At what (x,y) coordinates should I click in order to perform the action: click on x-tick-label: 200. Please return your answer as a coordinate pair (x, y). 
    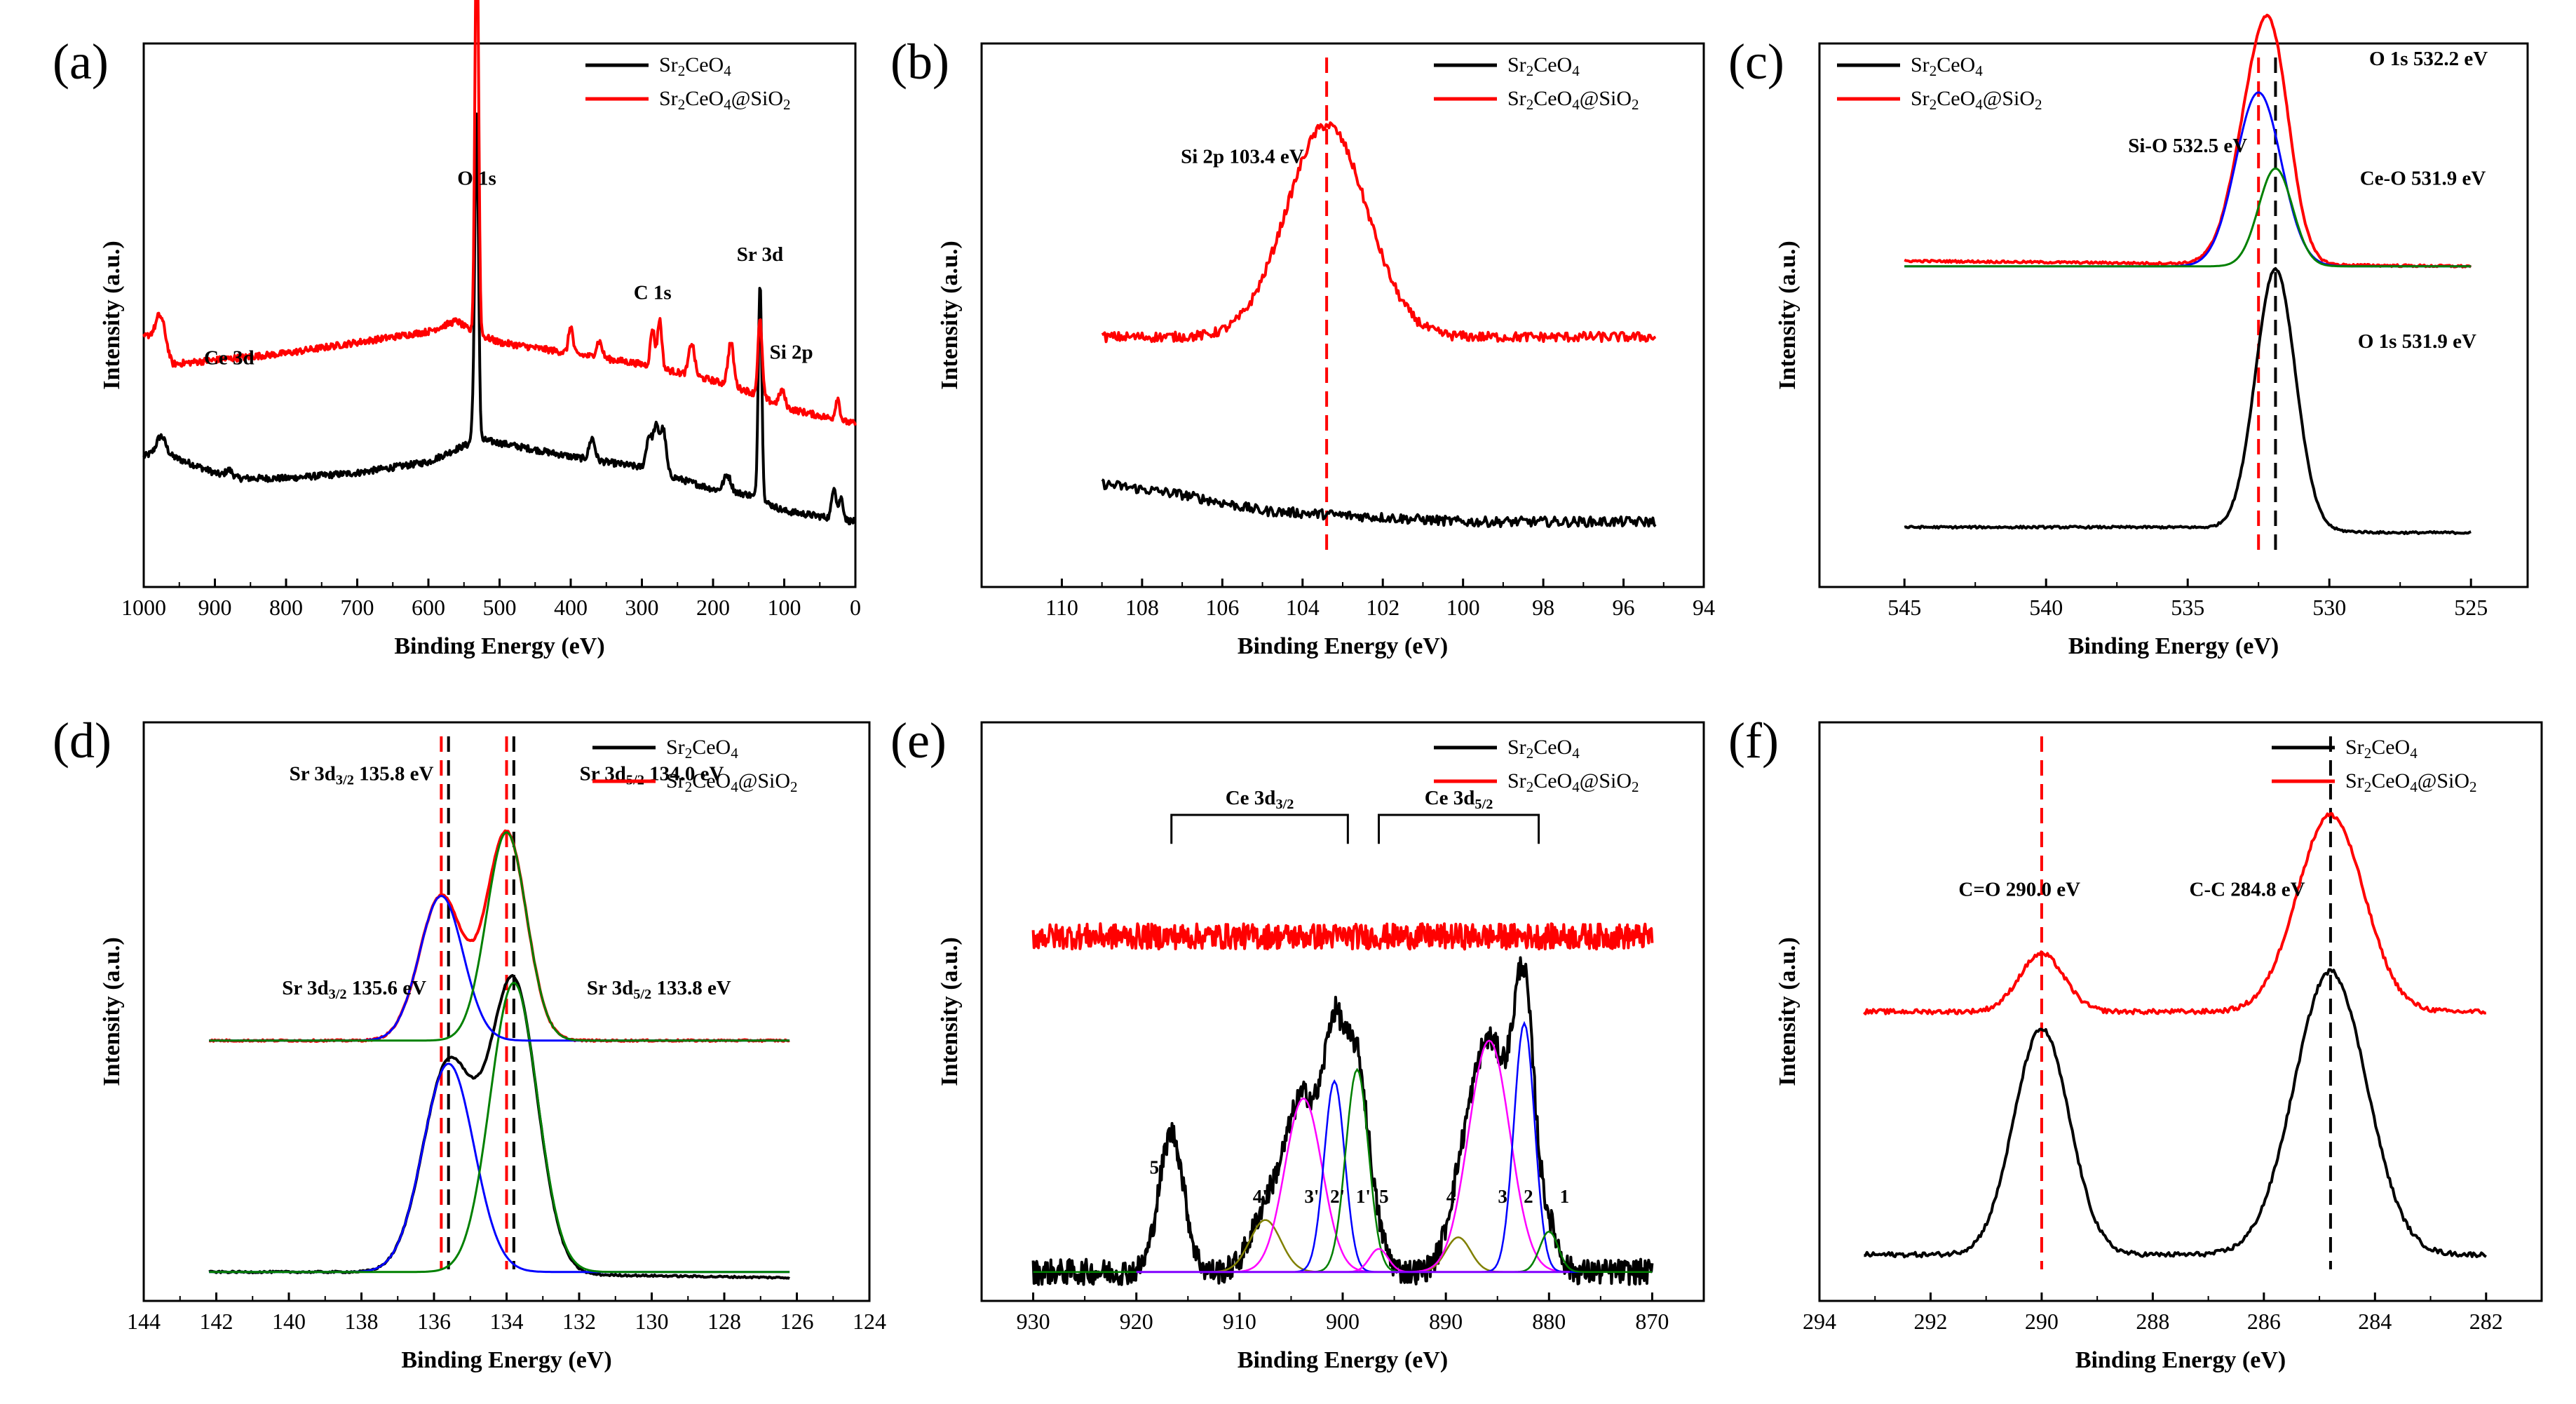
    Looking at the image, I should click on (713, 607).